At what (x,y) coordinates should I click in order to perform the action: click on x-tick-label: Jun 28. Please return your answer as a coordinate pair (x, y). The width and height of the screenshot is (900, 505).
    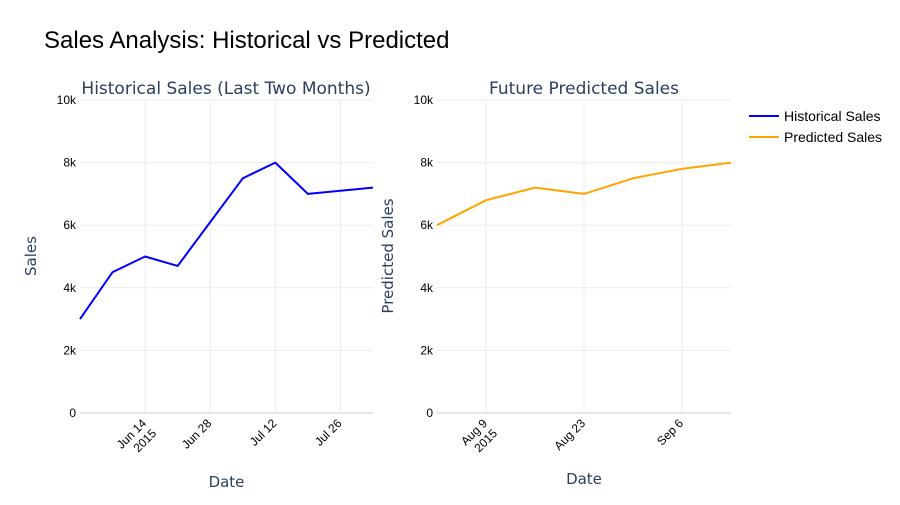
    Looking at the image, I should click on (197, 434).